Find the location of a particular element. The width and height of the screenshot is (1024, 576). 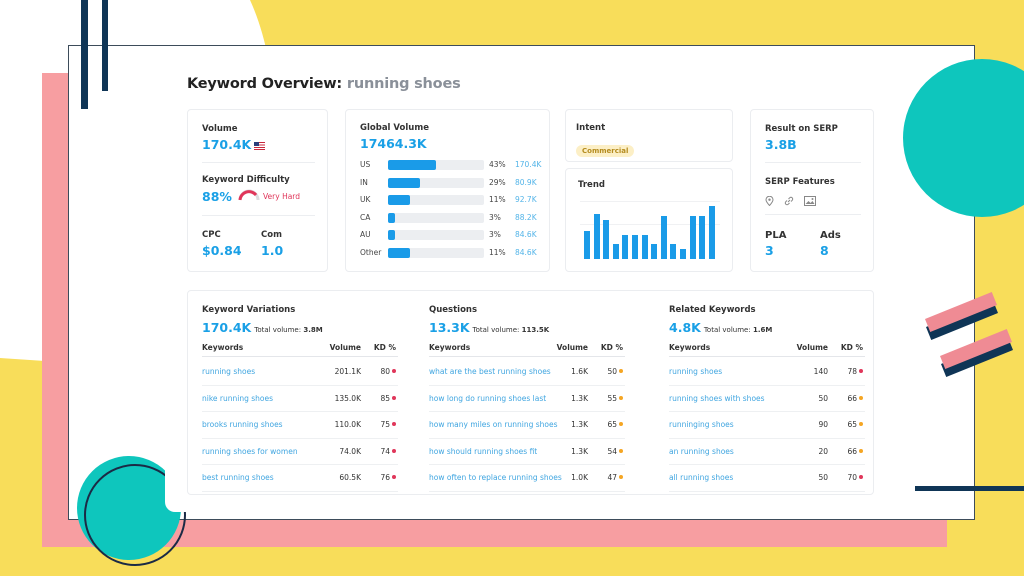

country-code: US is located at coordinates (365, 164).